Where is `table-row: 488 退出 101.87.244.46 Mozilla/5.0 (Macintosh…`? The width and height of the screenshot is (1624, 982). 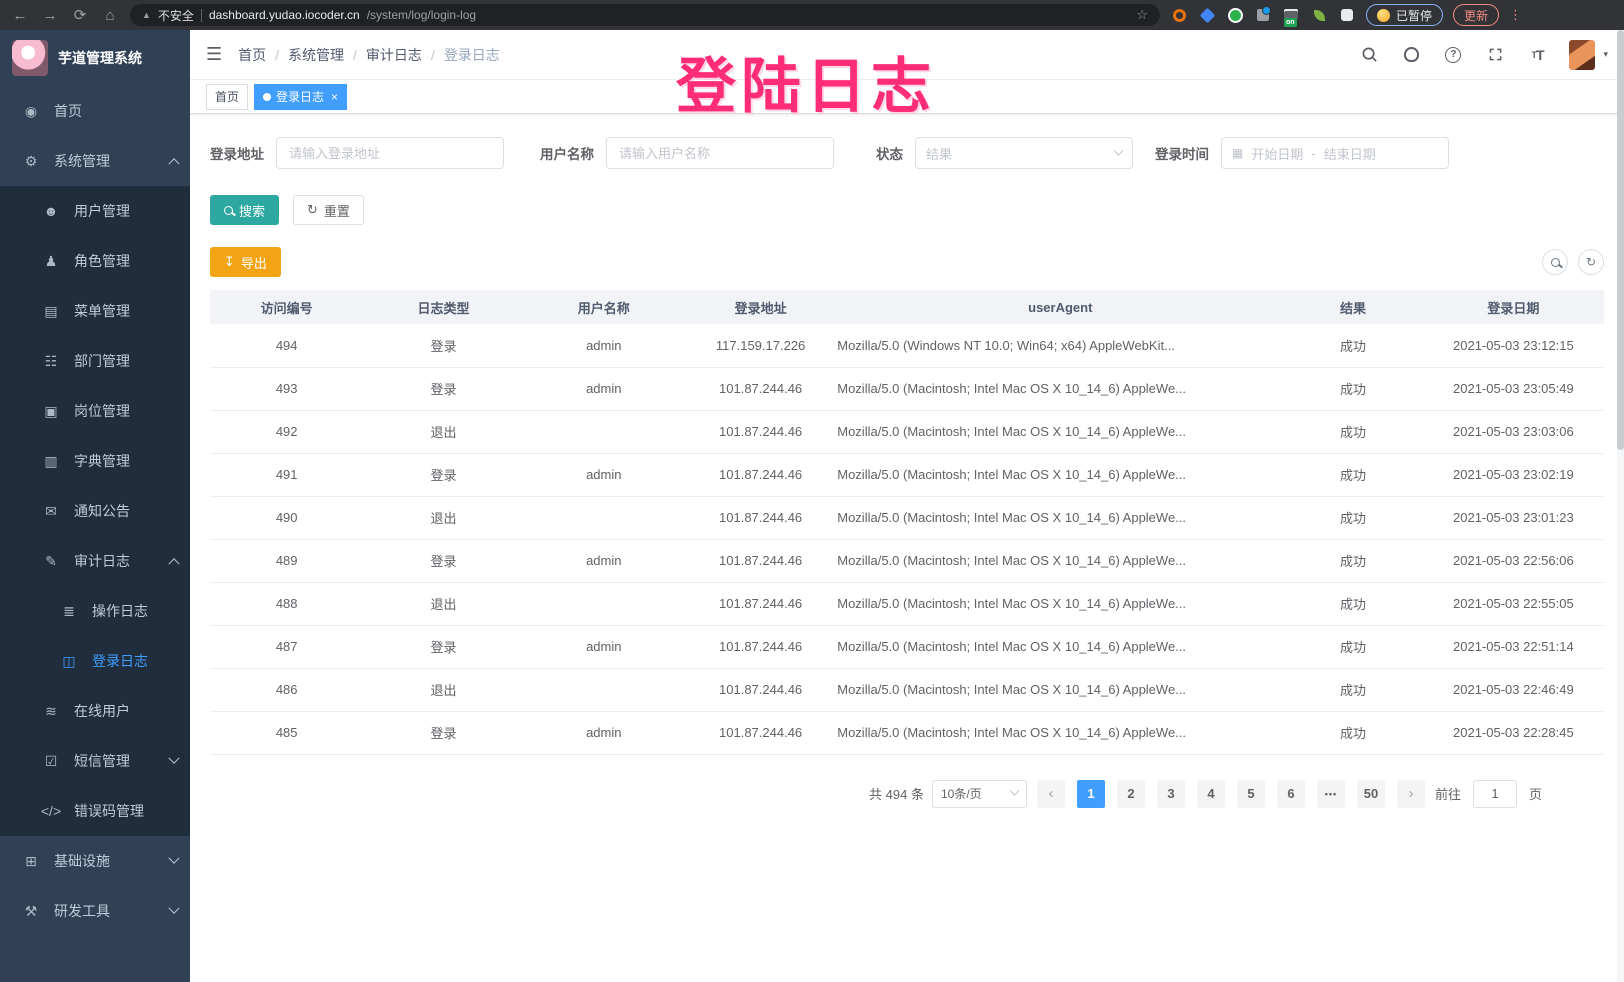
table-row: 488 退出 101.87.244.46 Mozilla/5.0 (Macintosh… is located at coordinates (907, 604).